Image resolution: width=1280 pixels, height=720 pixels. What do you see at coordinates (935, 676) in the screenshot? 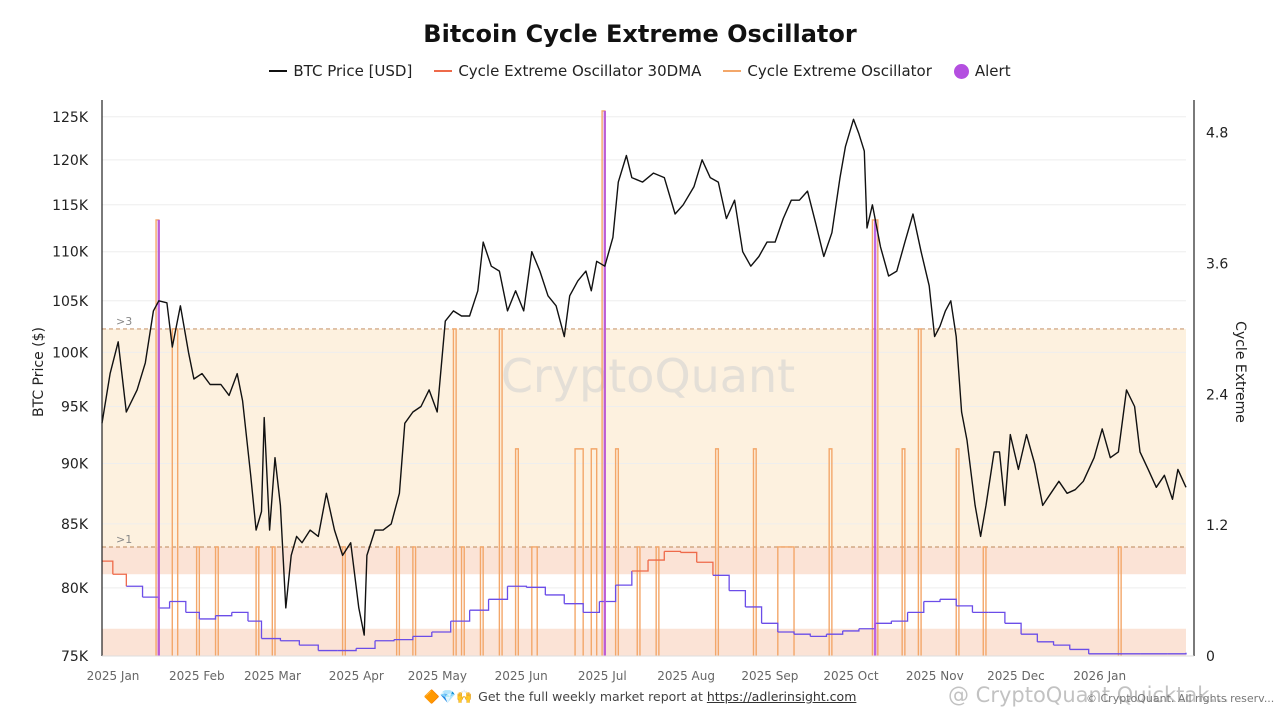
I see `x-tick-label-10: 2025 Nov` at bounding box center [935, 676].